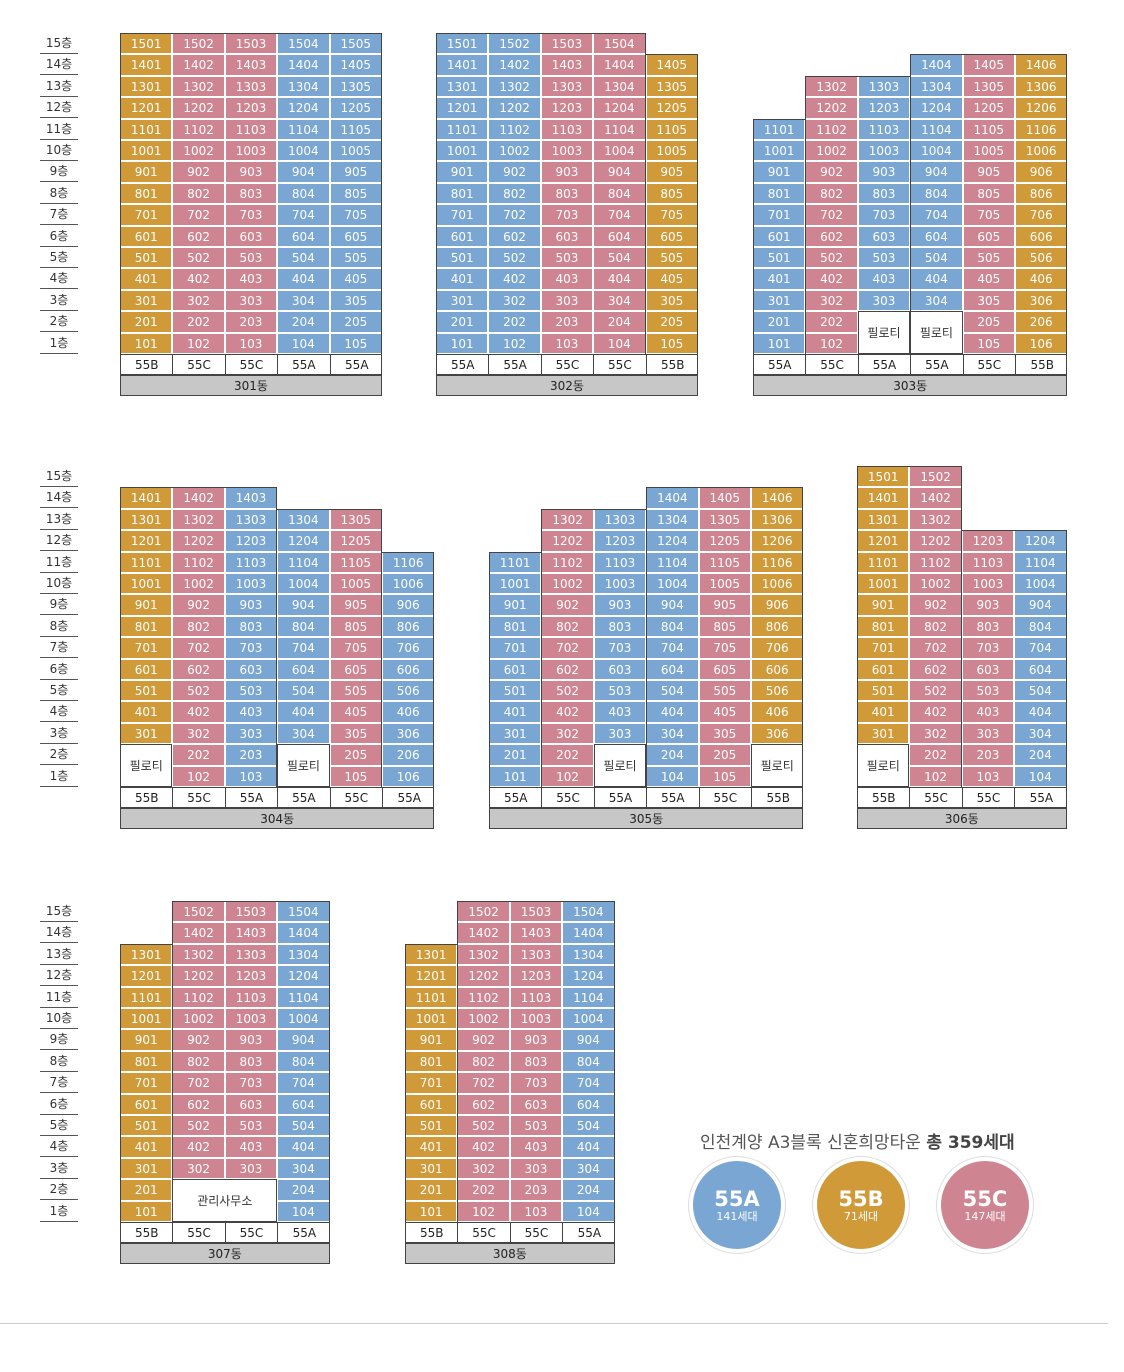  What do you see at coordinates (619, 86) in the screenshot?
I see `unit-cell: 1304` at bounding box center [619, 86].